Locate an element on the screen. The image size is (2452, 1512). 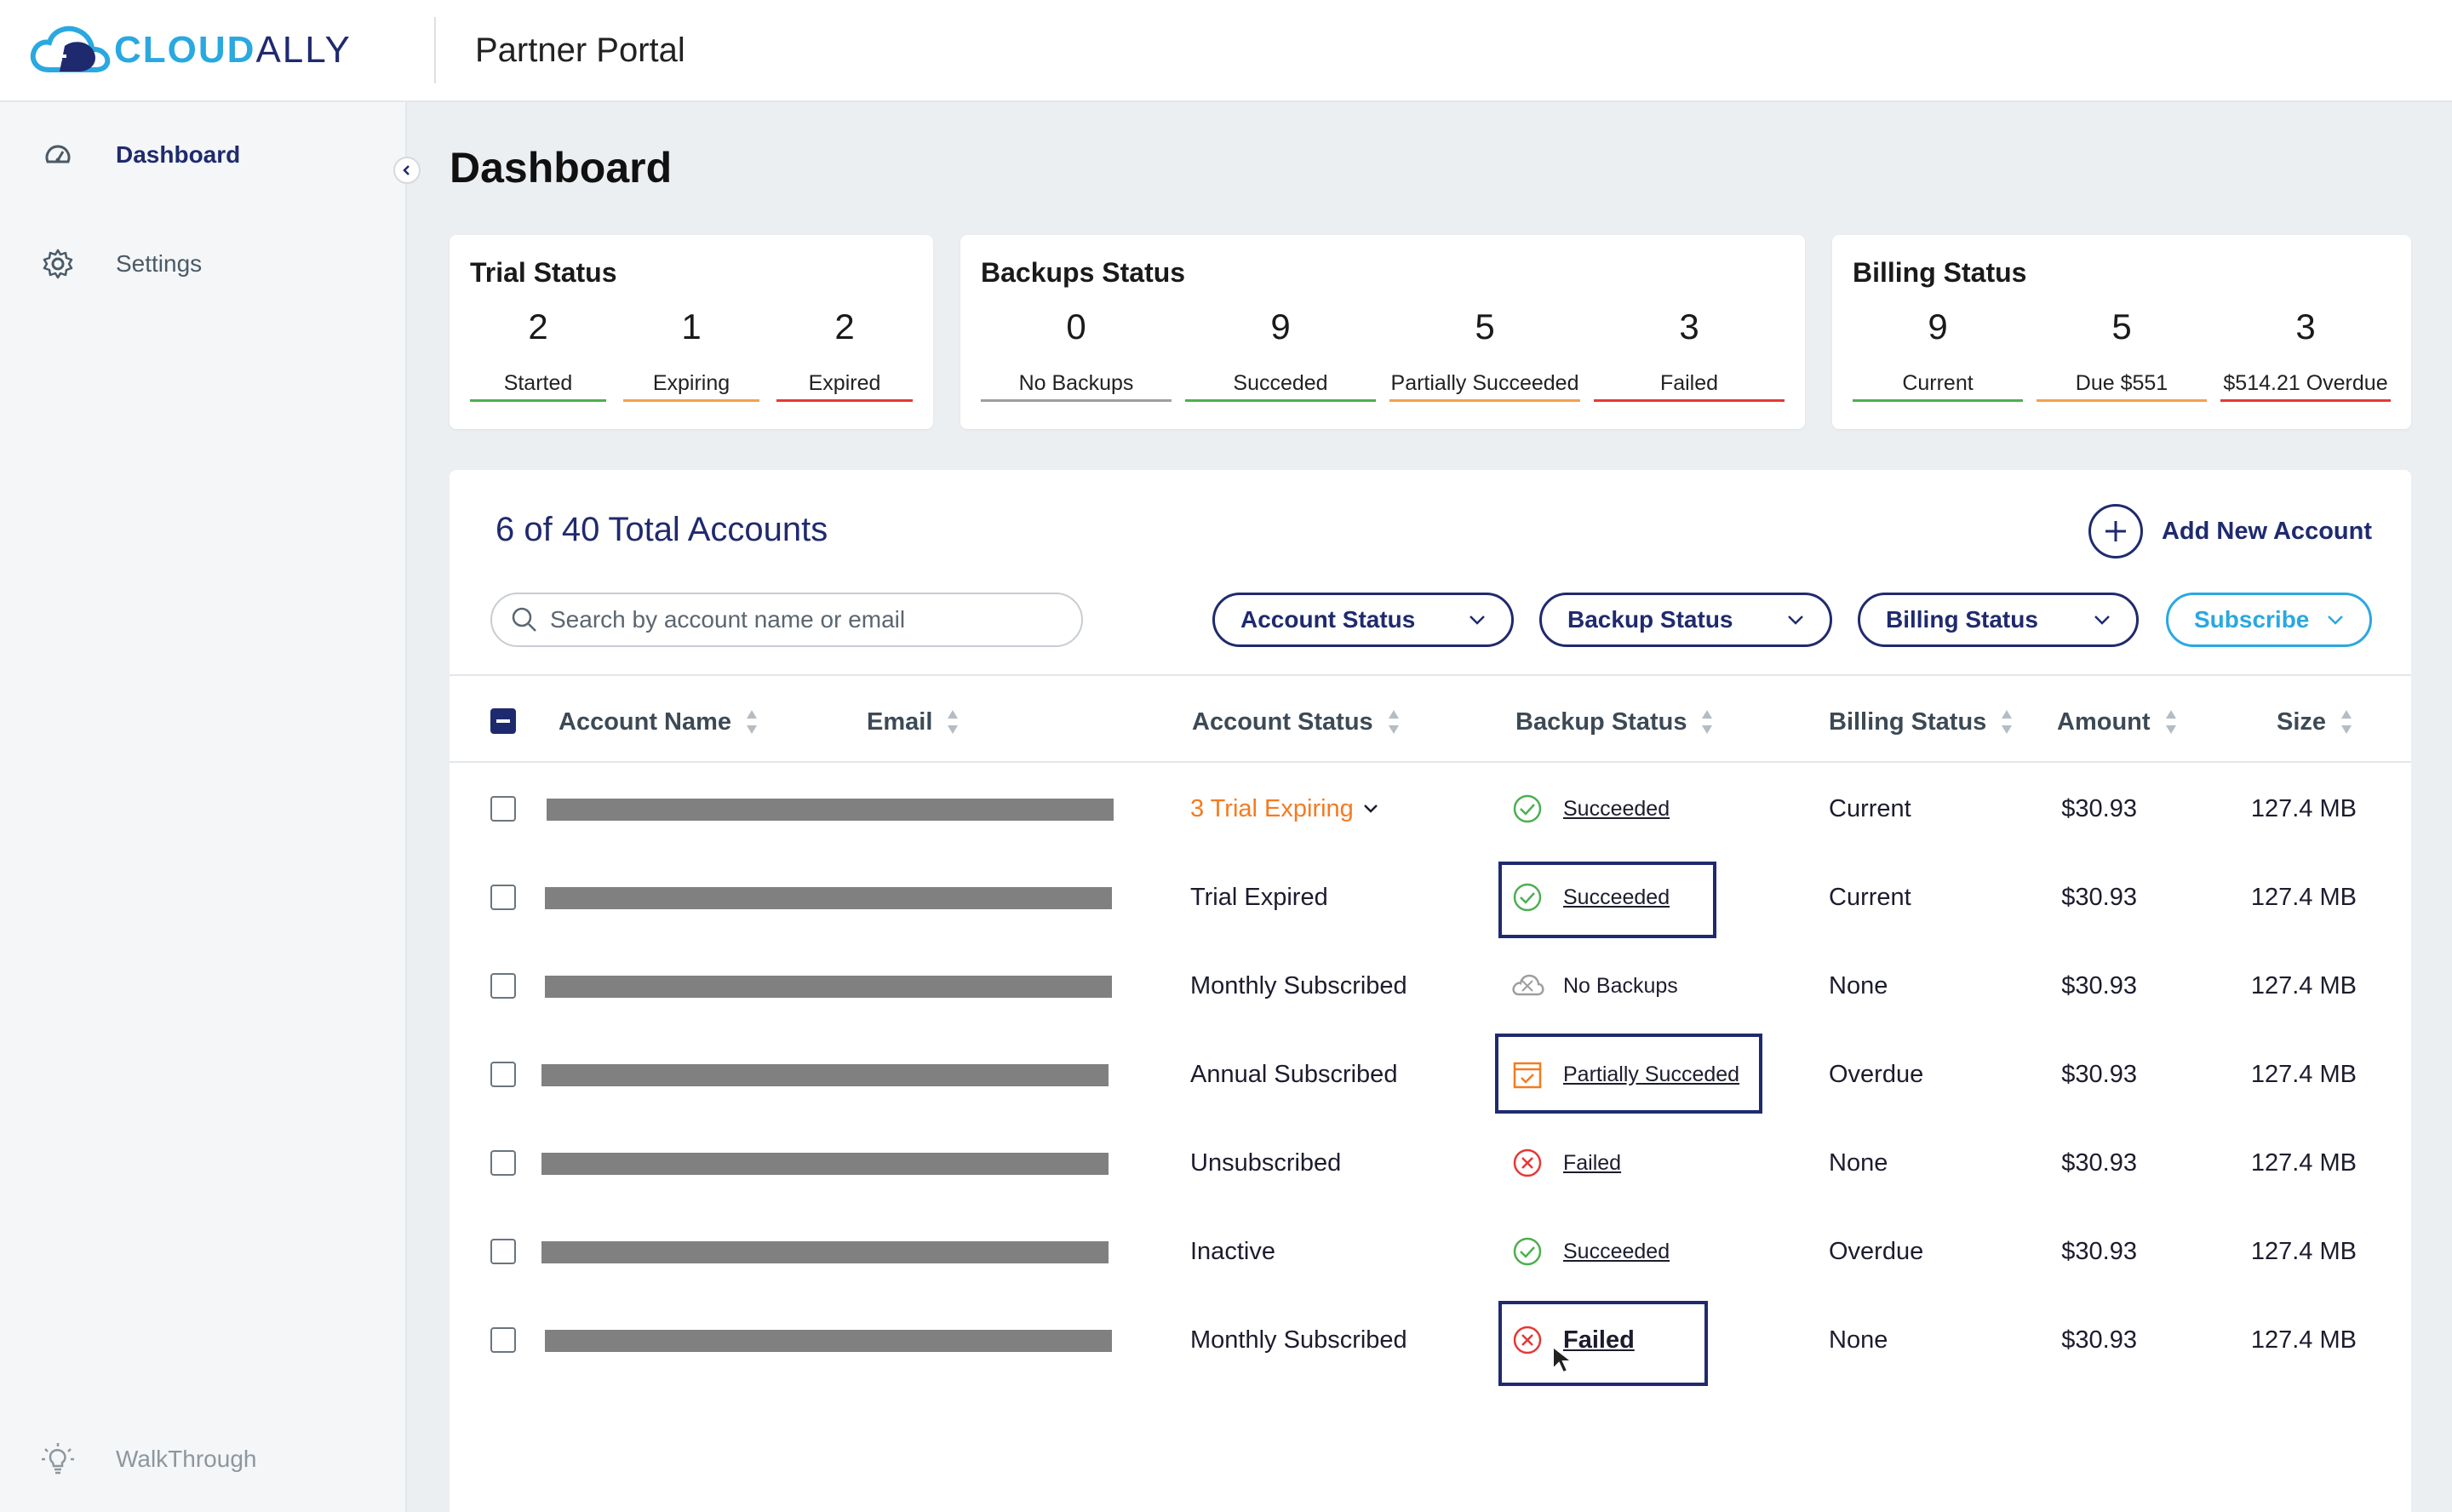
plus-icon is located at coordinates (2115, 531).